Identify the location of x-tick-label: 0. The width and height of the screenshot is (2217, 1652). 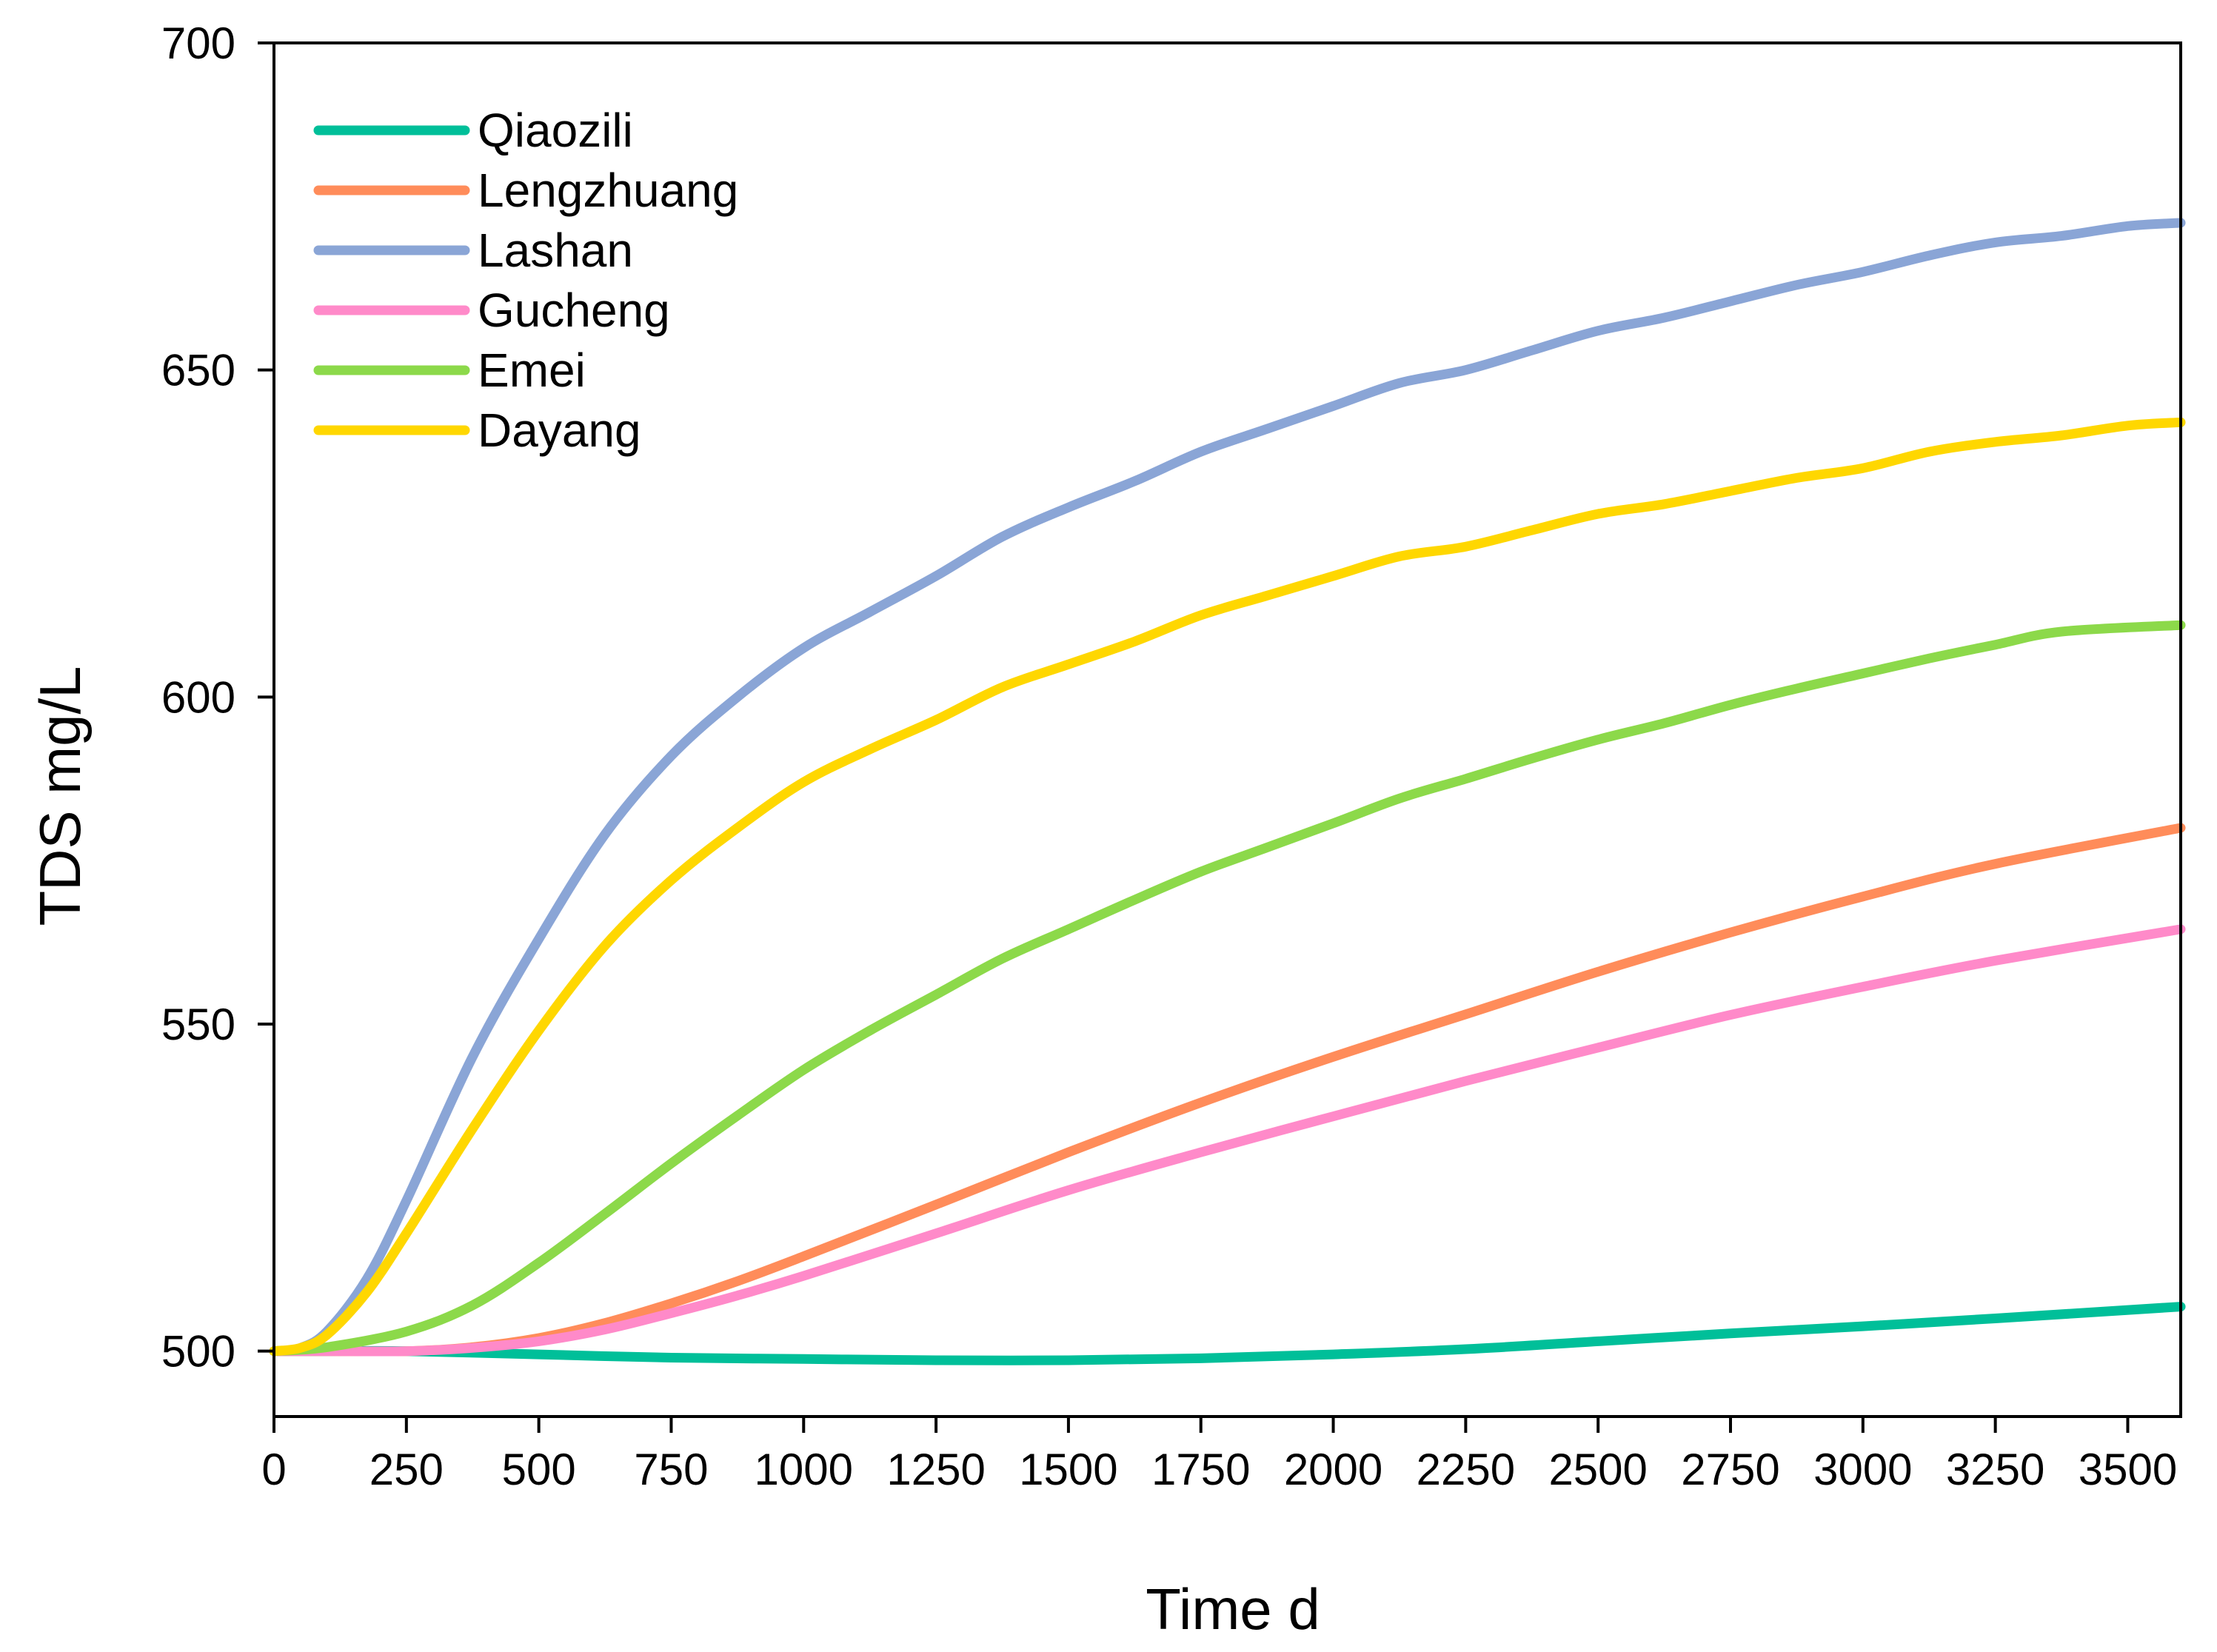
(273, 1470).